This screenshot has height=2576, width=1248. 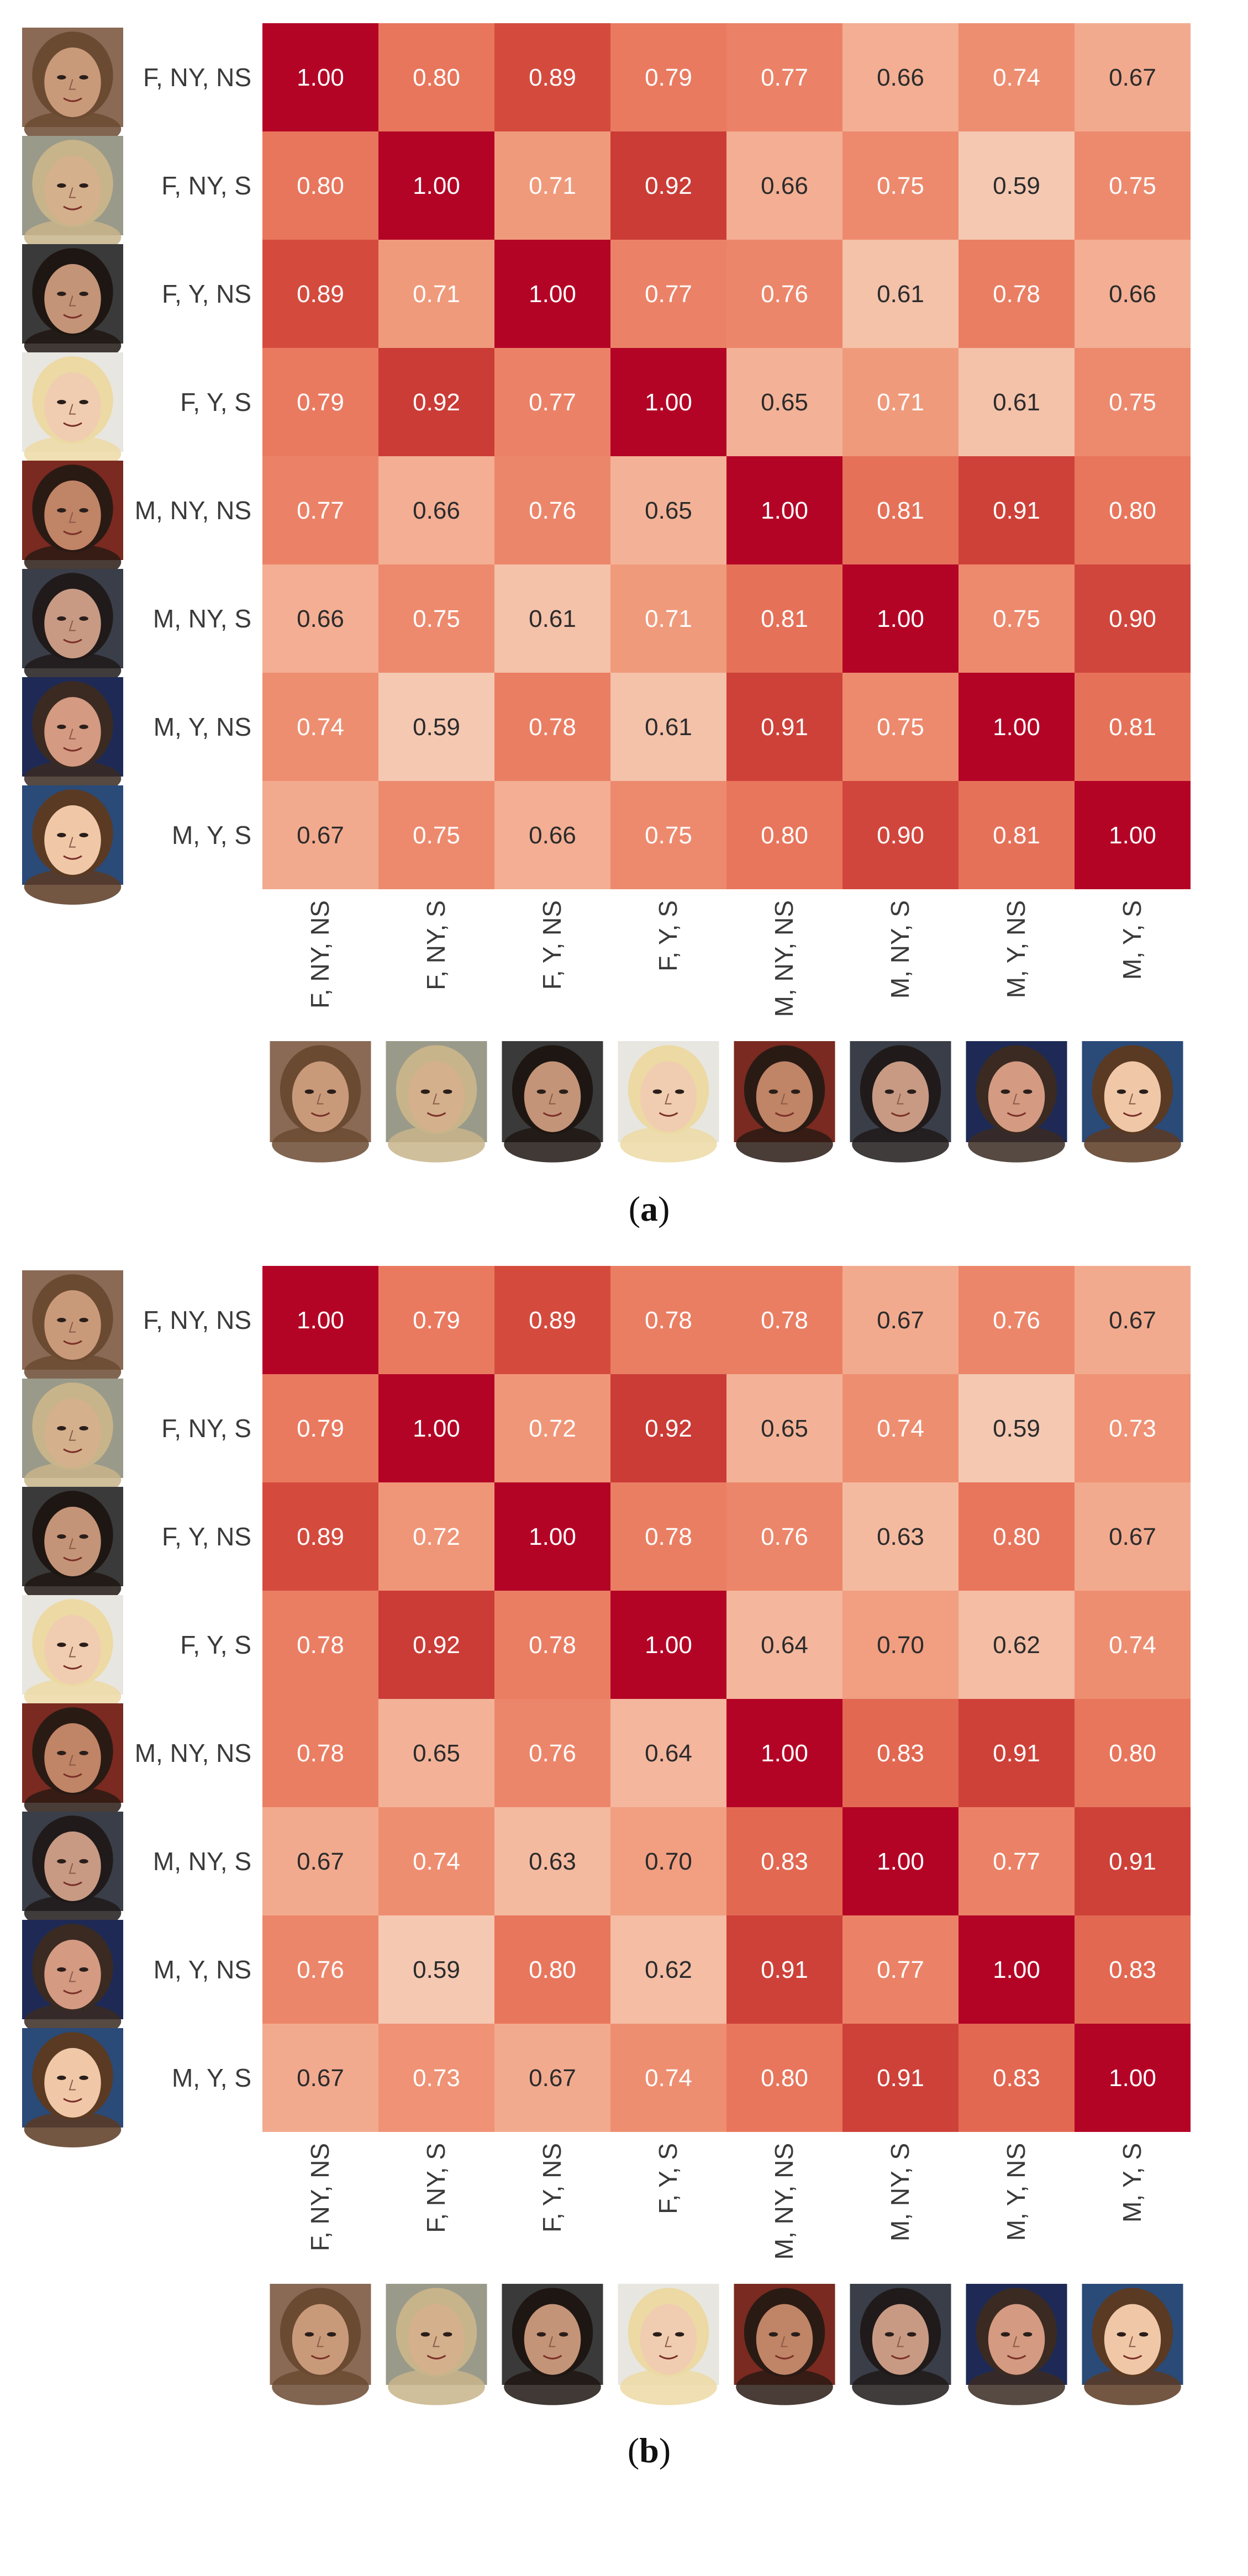 What do you see at coordinates (900, 1428) in the screenshot?
I see `heatmap-b-cell-r1-c5` at bounding box center [900, 1428].